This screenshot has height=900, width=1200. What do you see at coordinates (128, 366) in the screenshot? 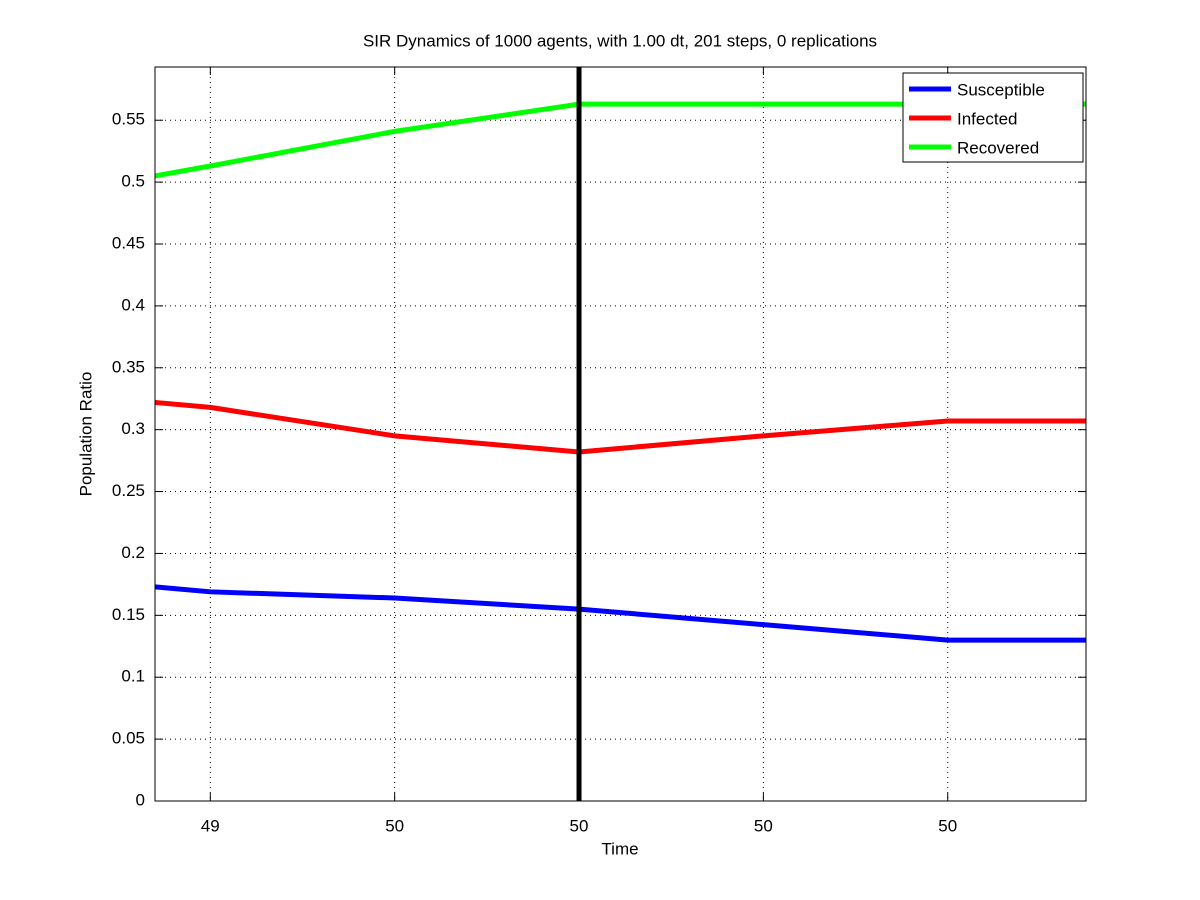
I see `y-tick-label: 0.35` at bounding box center [128, 366].